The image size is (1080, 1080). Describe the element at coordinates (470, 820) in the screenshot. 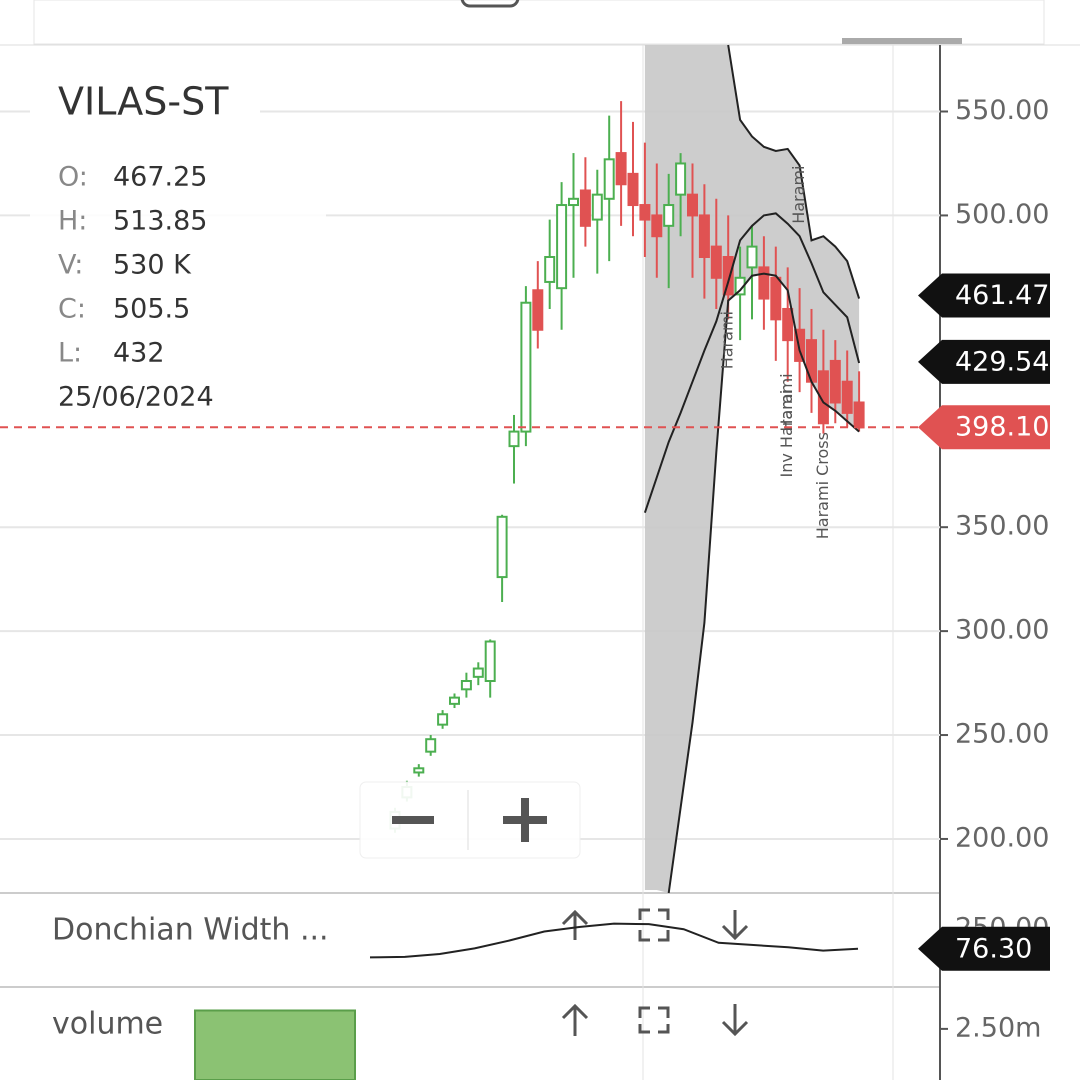

I see `zoom-control` at that location.